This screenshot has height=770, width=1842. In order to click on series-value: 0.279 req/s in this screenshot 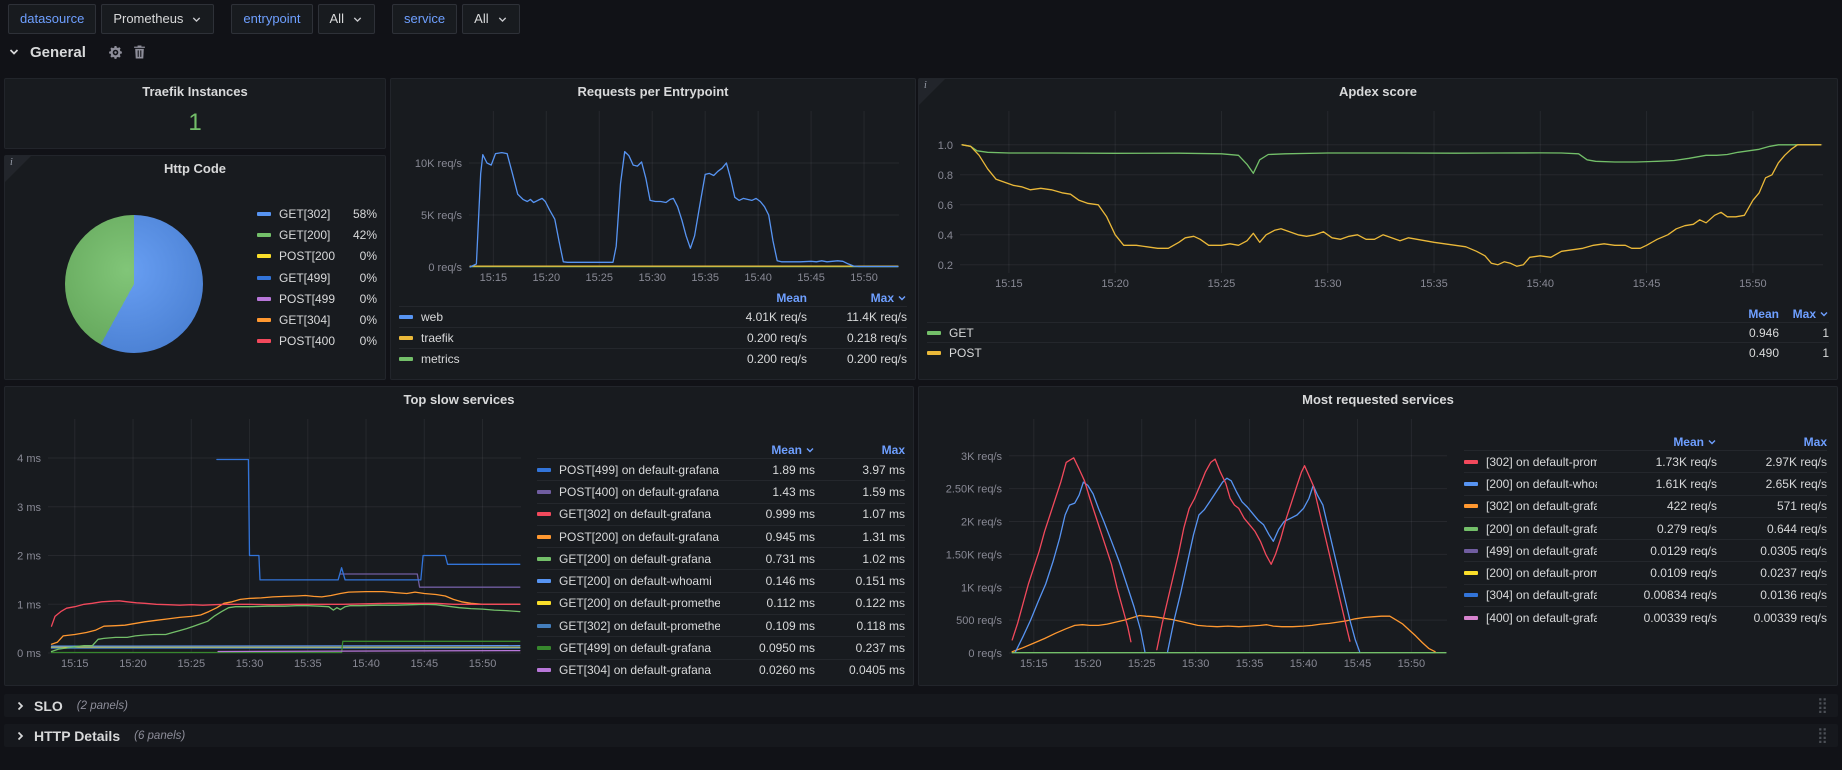, I will do `click(1686, 528)`.